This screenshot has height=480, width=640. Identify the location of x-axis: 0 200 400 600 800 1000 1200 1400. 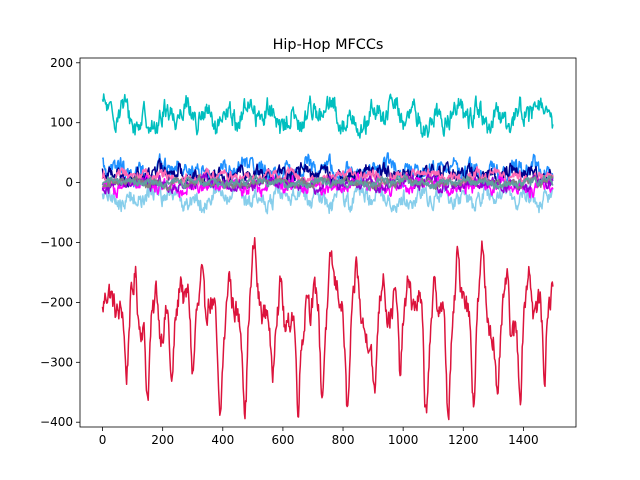
(319, 437).